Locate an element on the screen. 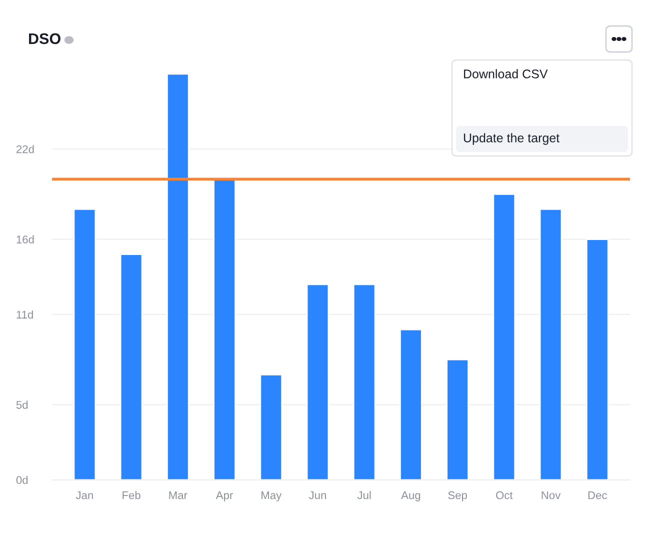 The width and height of the screenshot is (659, 535). x-tick-label: Nov is located at coordinates (551, 495).